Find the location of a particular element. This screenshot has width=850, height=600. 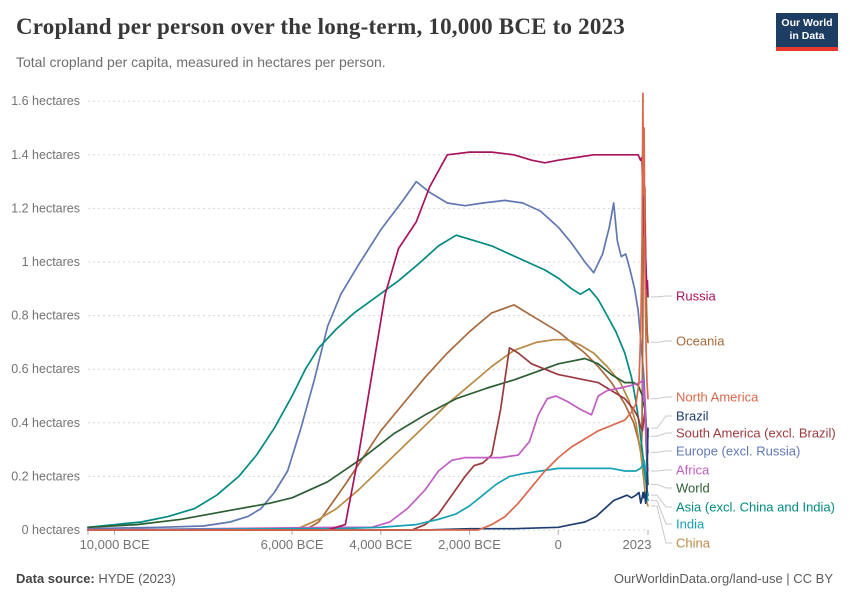

legend-connector-oceania is located at coordinates (661, 341).